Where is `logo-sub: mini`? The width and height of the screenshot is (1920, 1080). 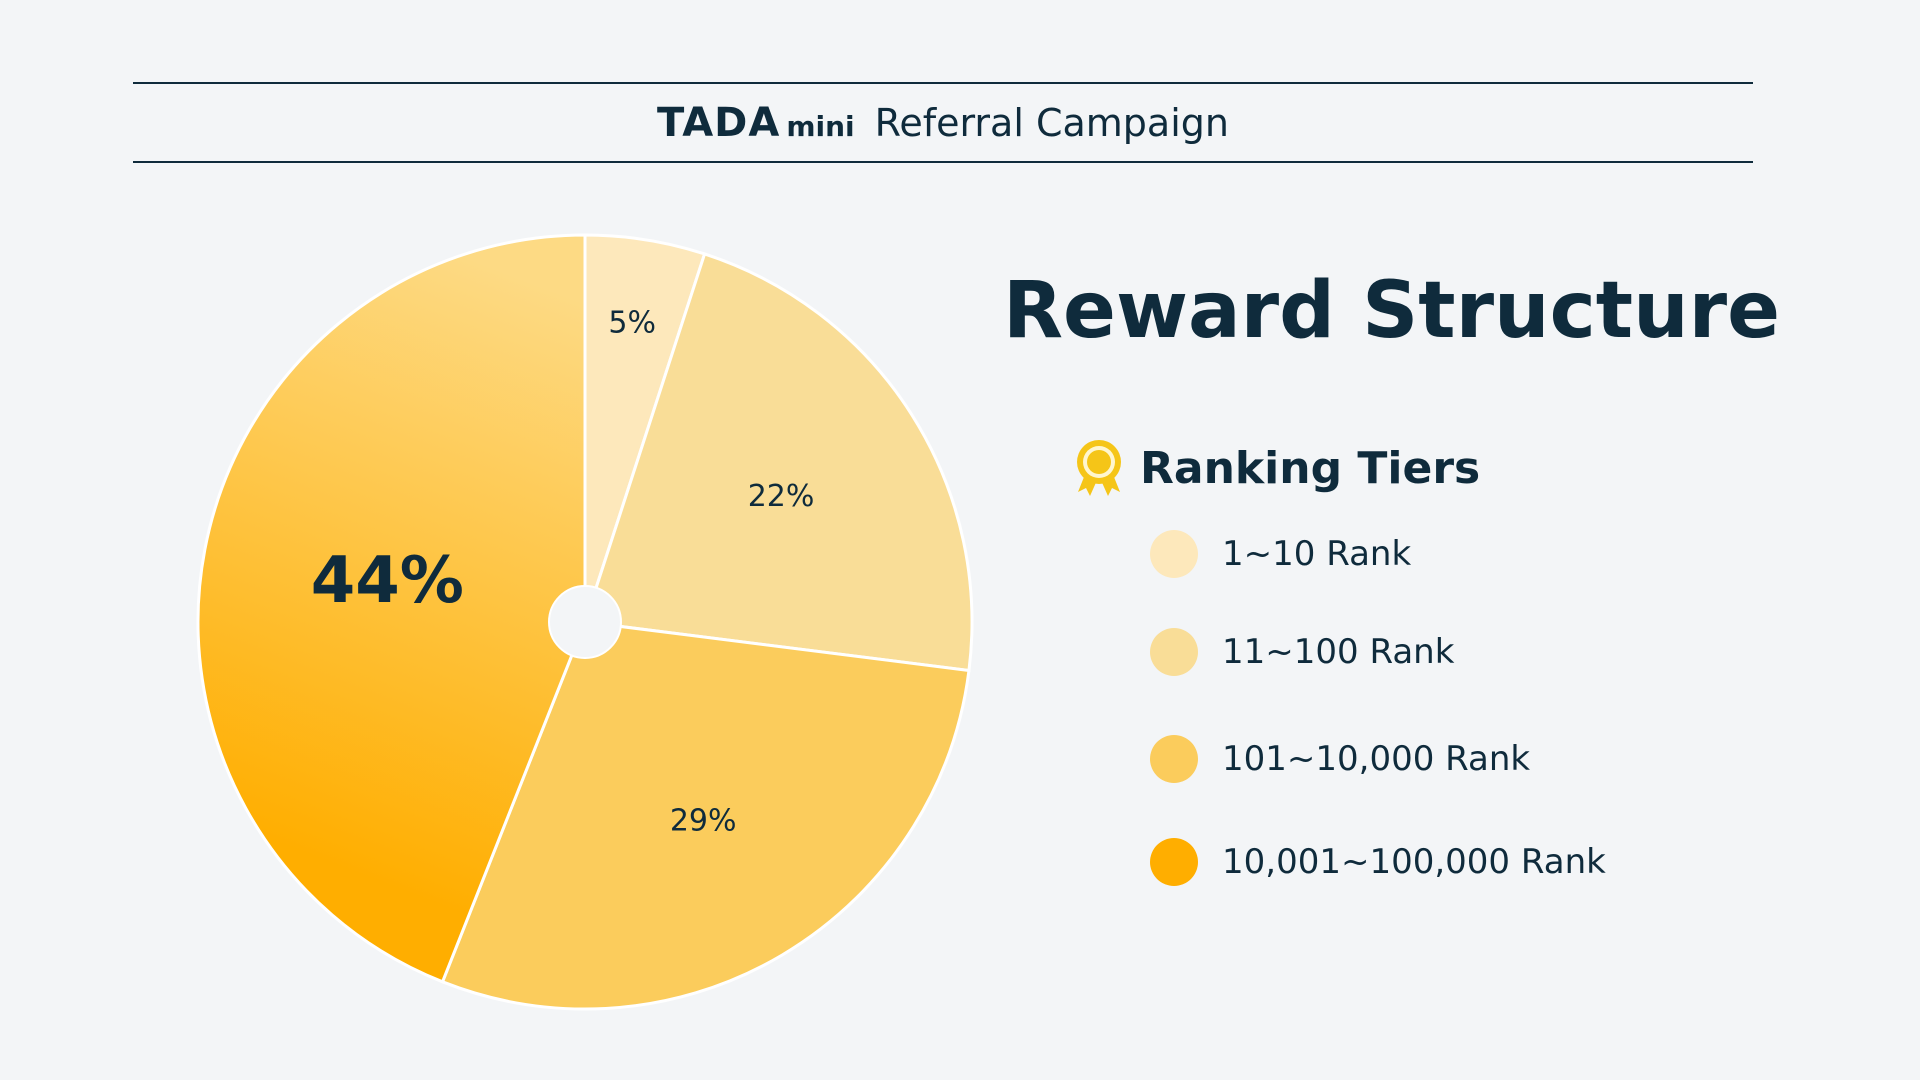 logo-sub: mini is located at coordinates (820, 126).